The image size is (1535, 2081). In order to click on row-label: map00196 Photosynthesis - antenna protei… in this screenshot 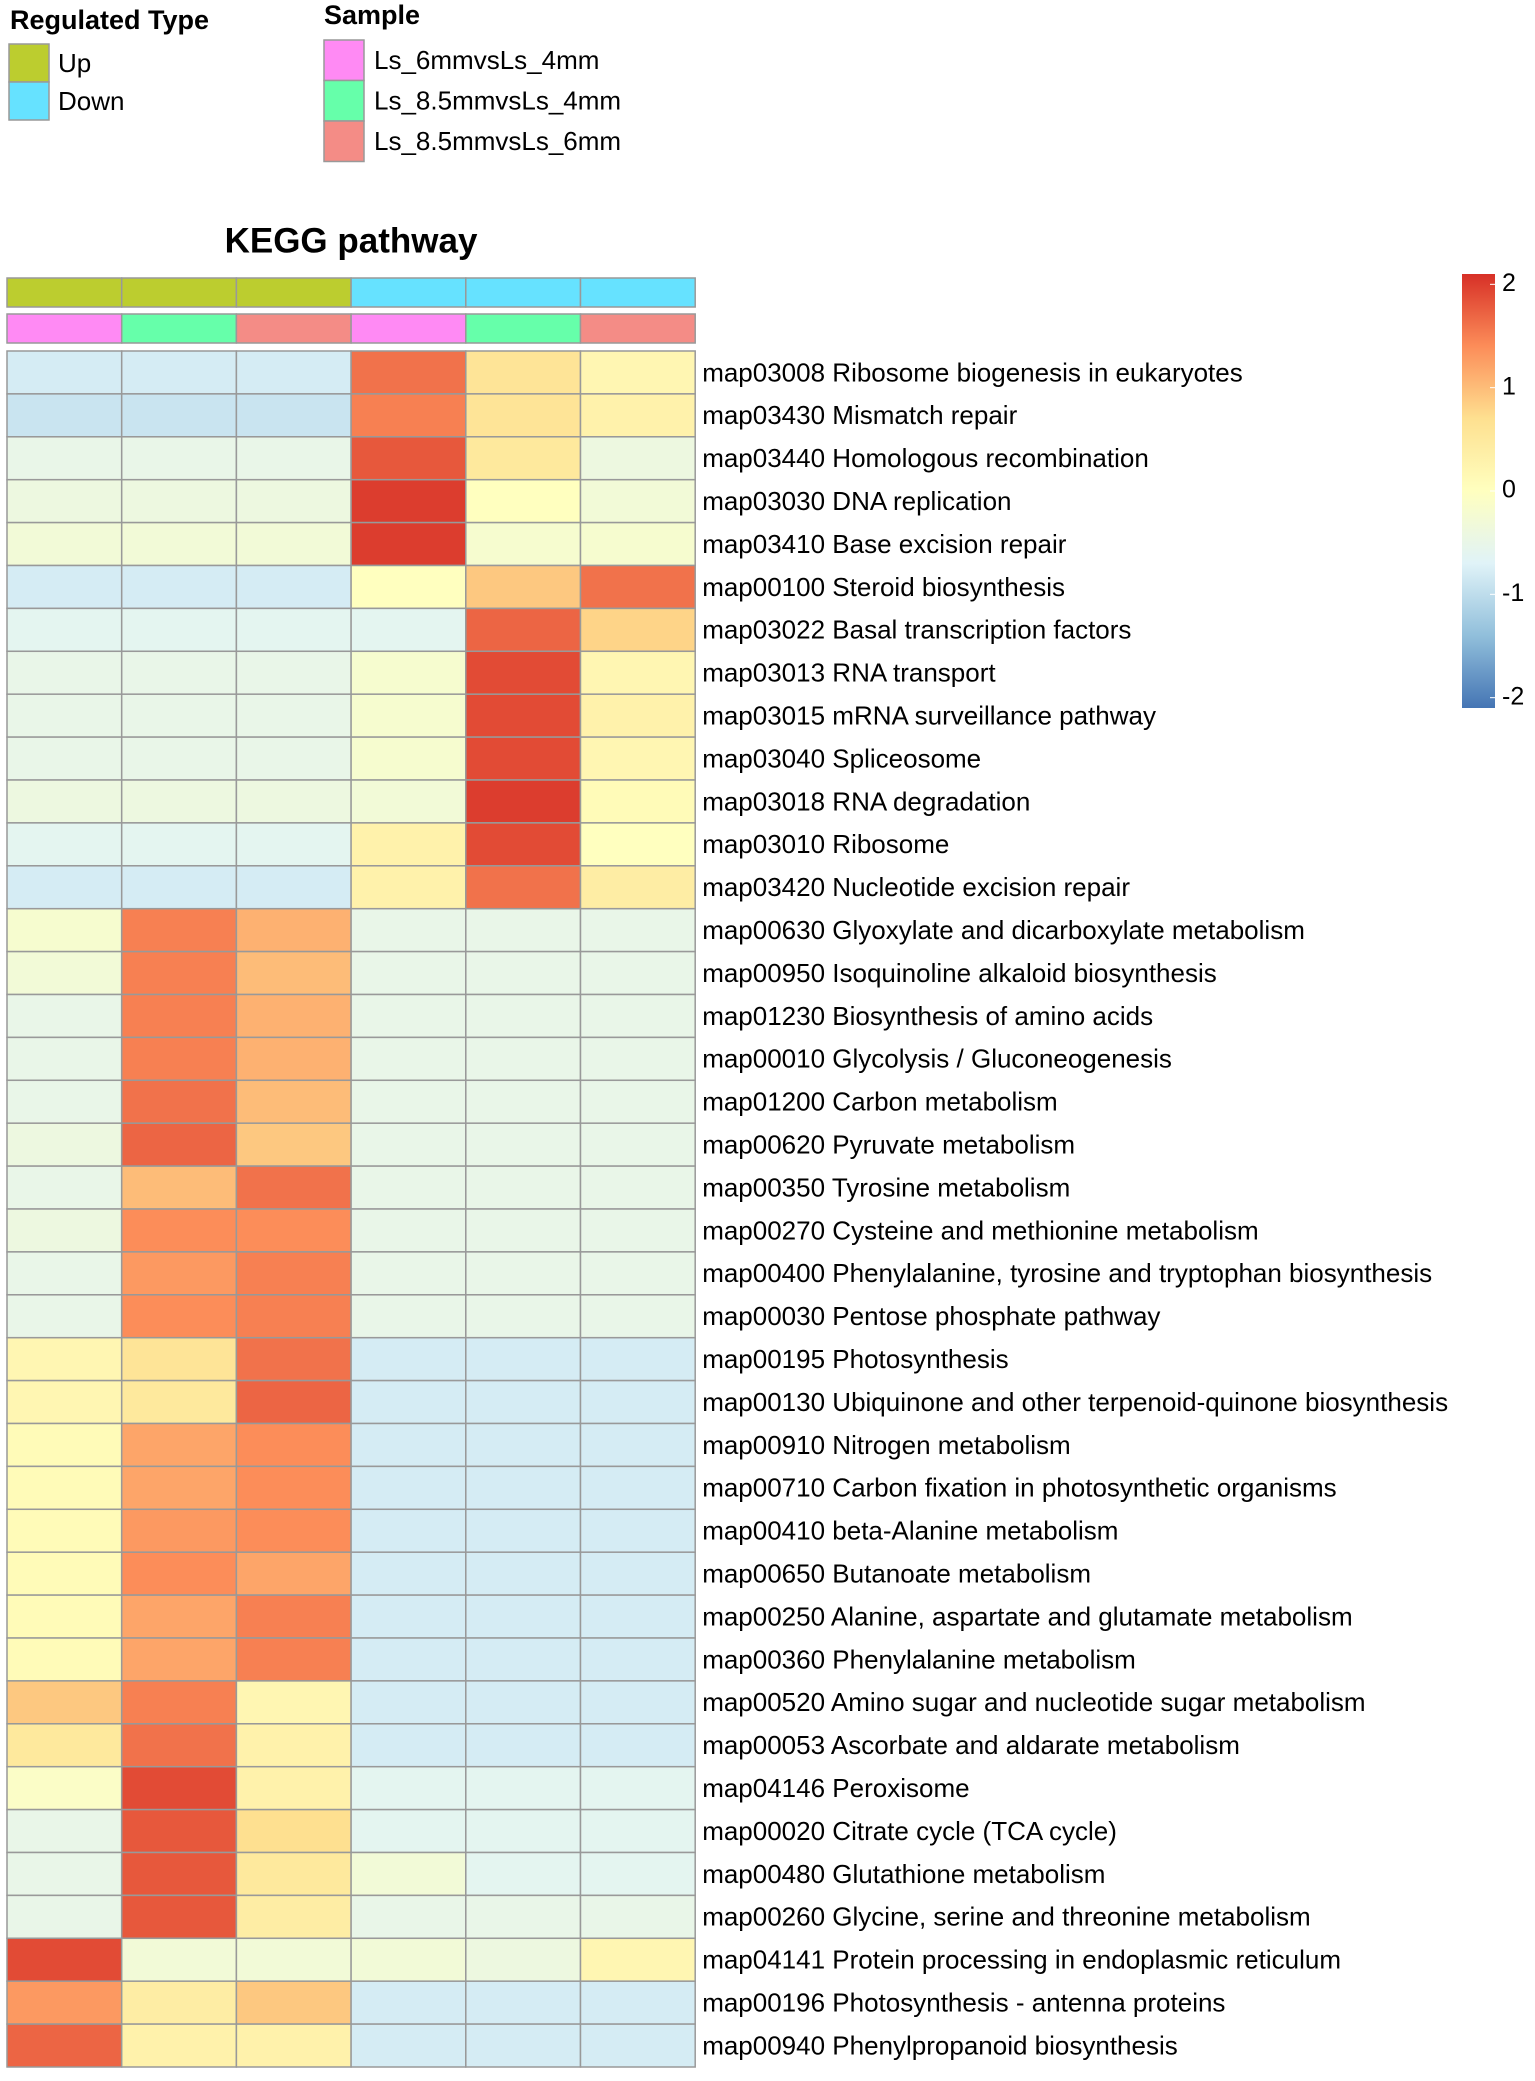, I will do `click(963, 2003)`.